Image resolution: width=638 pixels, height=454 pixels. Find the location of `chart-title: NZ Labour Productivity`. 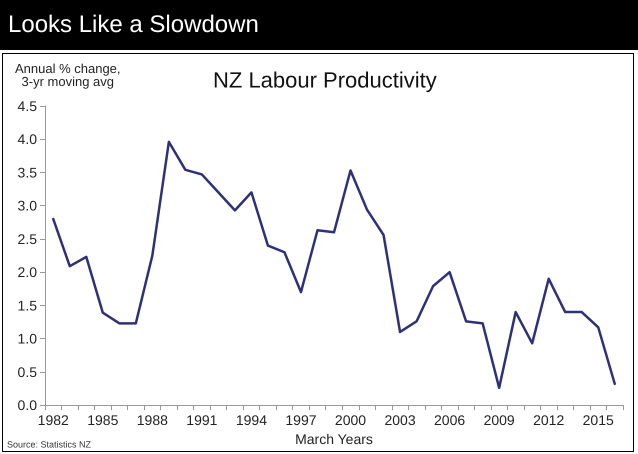

chart-title: NZ Labour Productivity is located at coordinates (325, 80).